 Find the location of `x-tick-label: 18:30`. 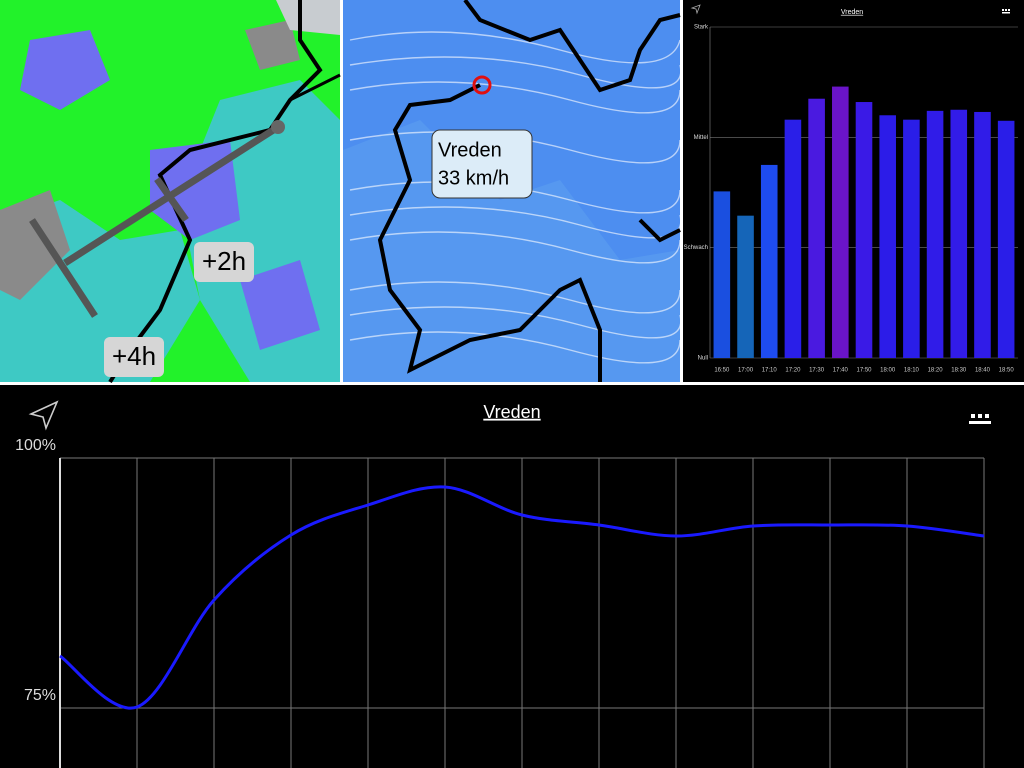

x-tick-label: 18:30 is located at coordinates (959, 371).